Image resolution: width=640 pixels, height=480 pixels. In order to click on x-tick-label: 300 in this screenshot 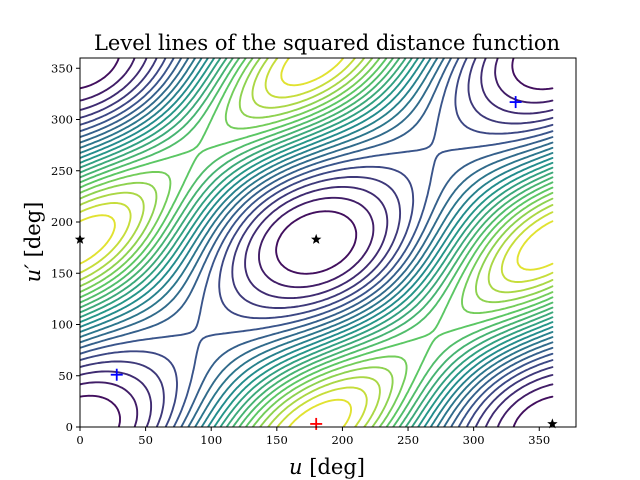, I will do `click(474, 440)`.